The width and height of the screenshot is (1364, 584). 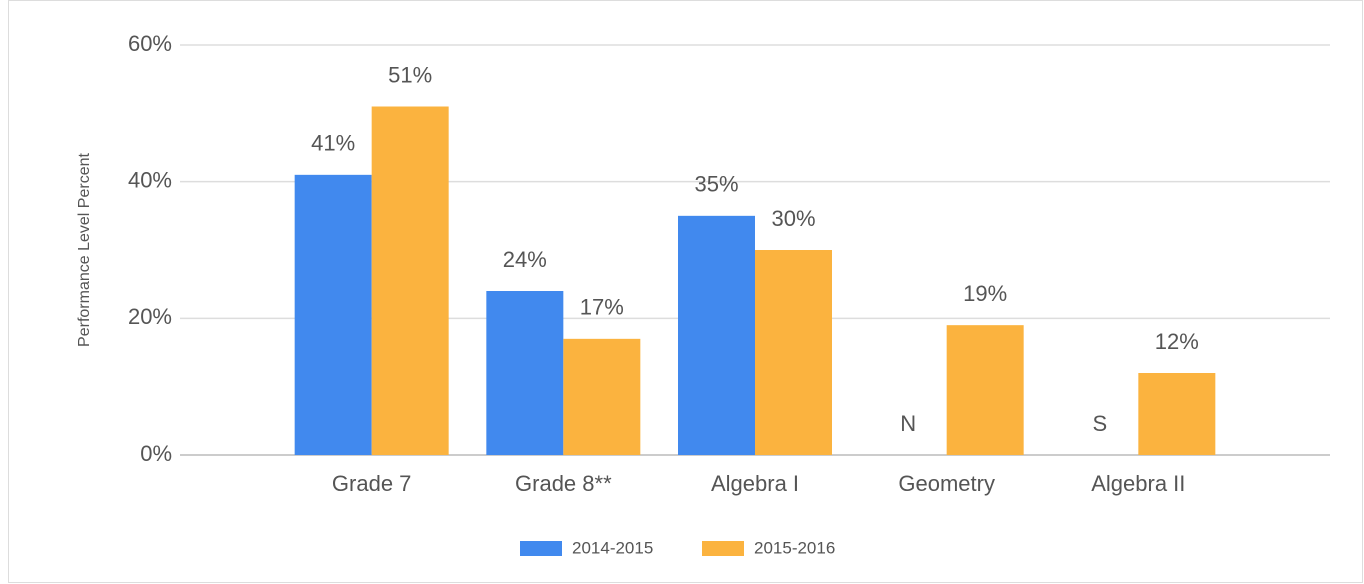 What do you see at coordinates (410, 74) in the screenshot?
I see `data-label: 51%` at bounding box center [410, 74].